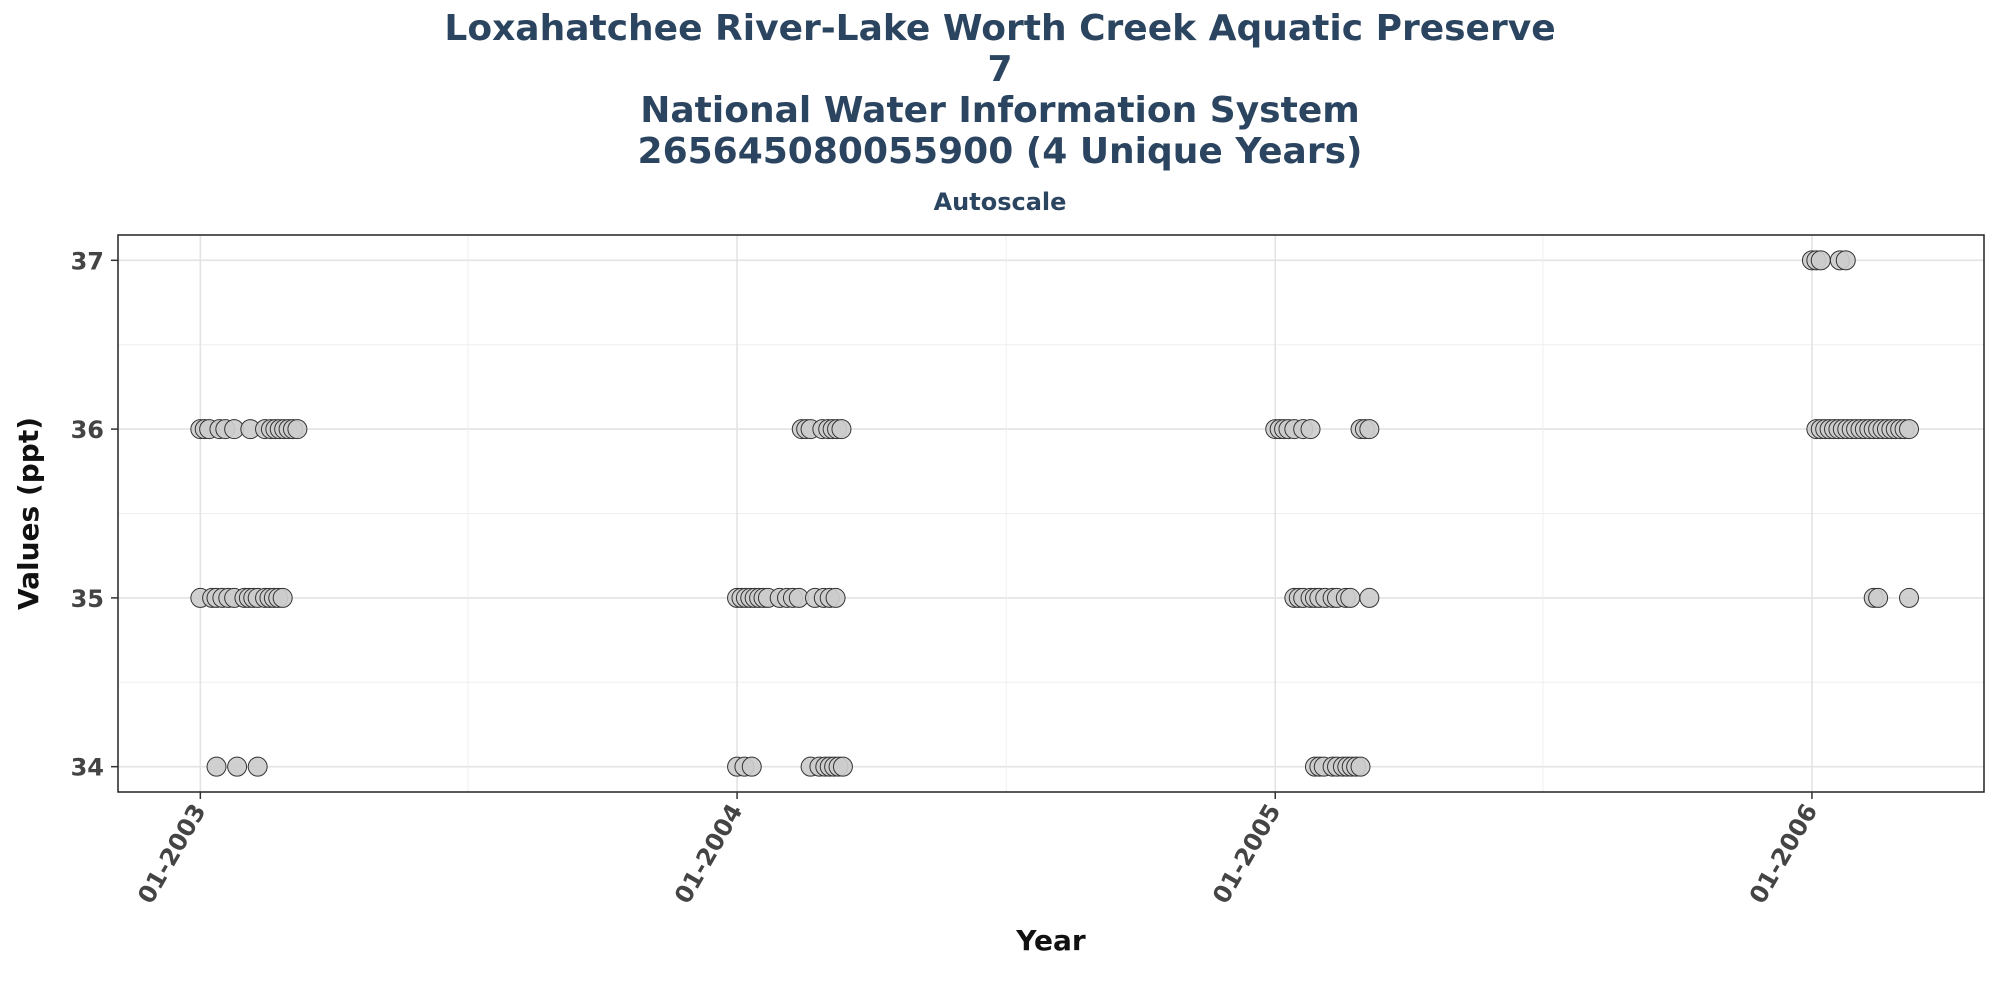 The width and height of the screenshot is (2000, 1000). I want to click on title-line-3: National Water Information System, so click(1000, 110).